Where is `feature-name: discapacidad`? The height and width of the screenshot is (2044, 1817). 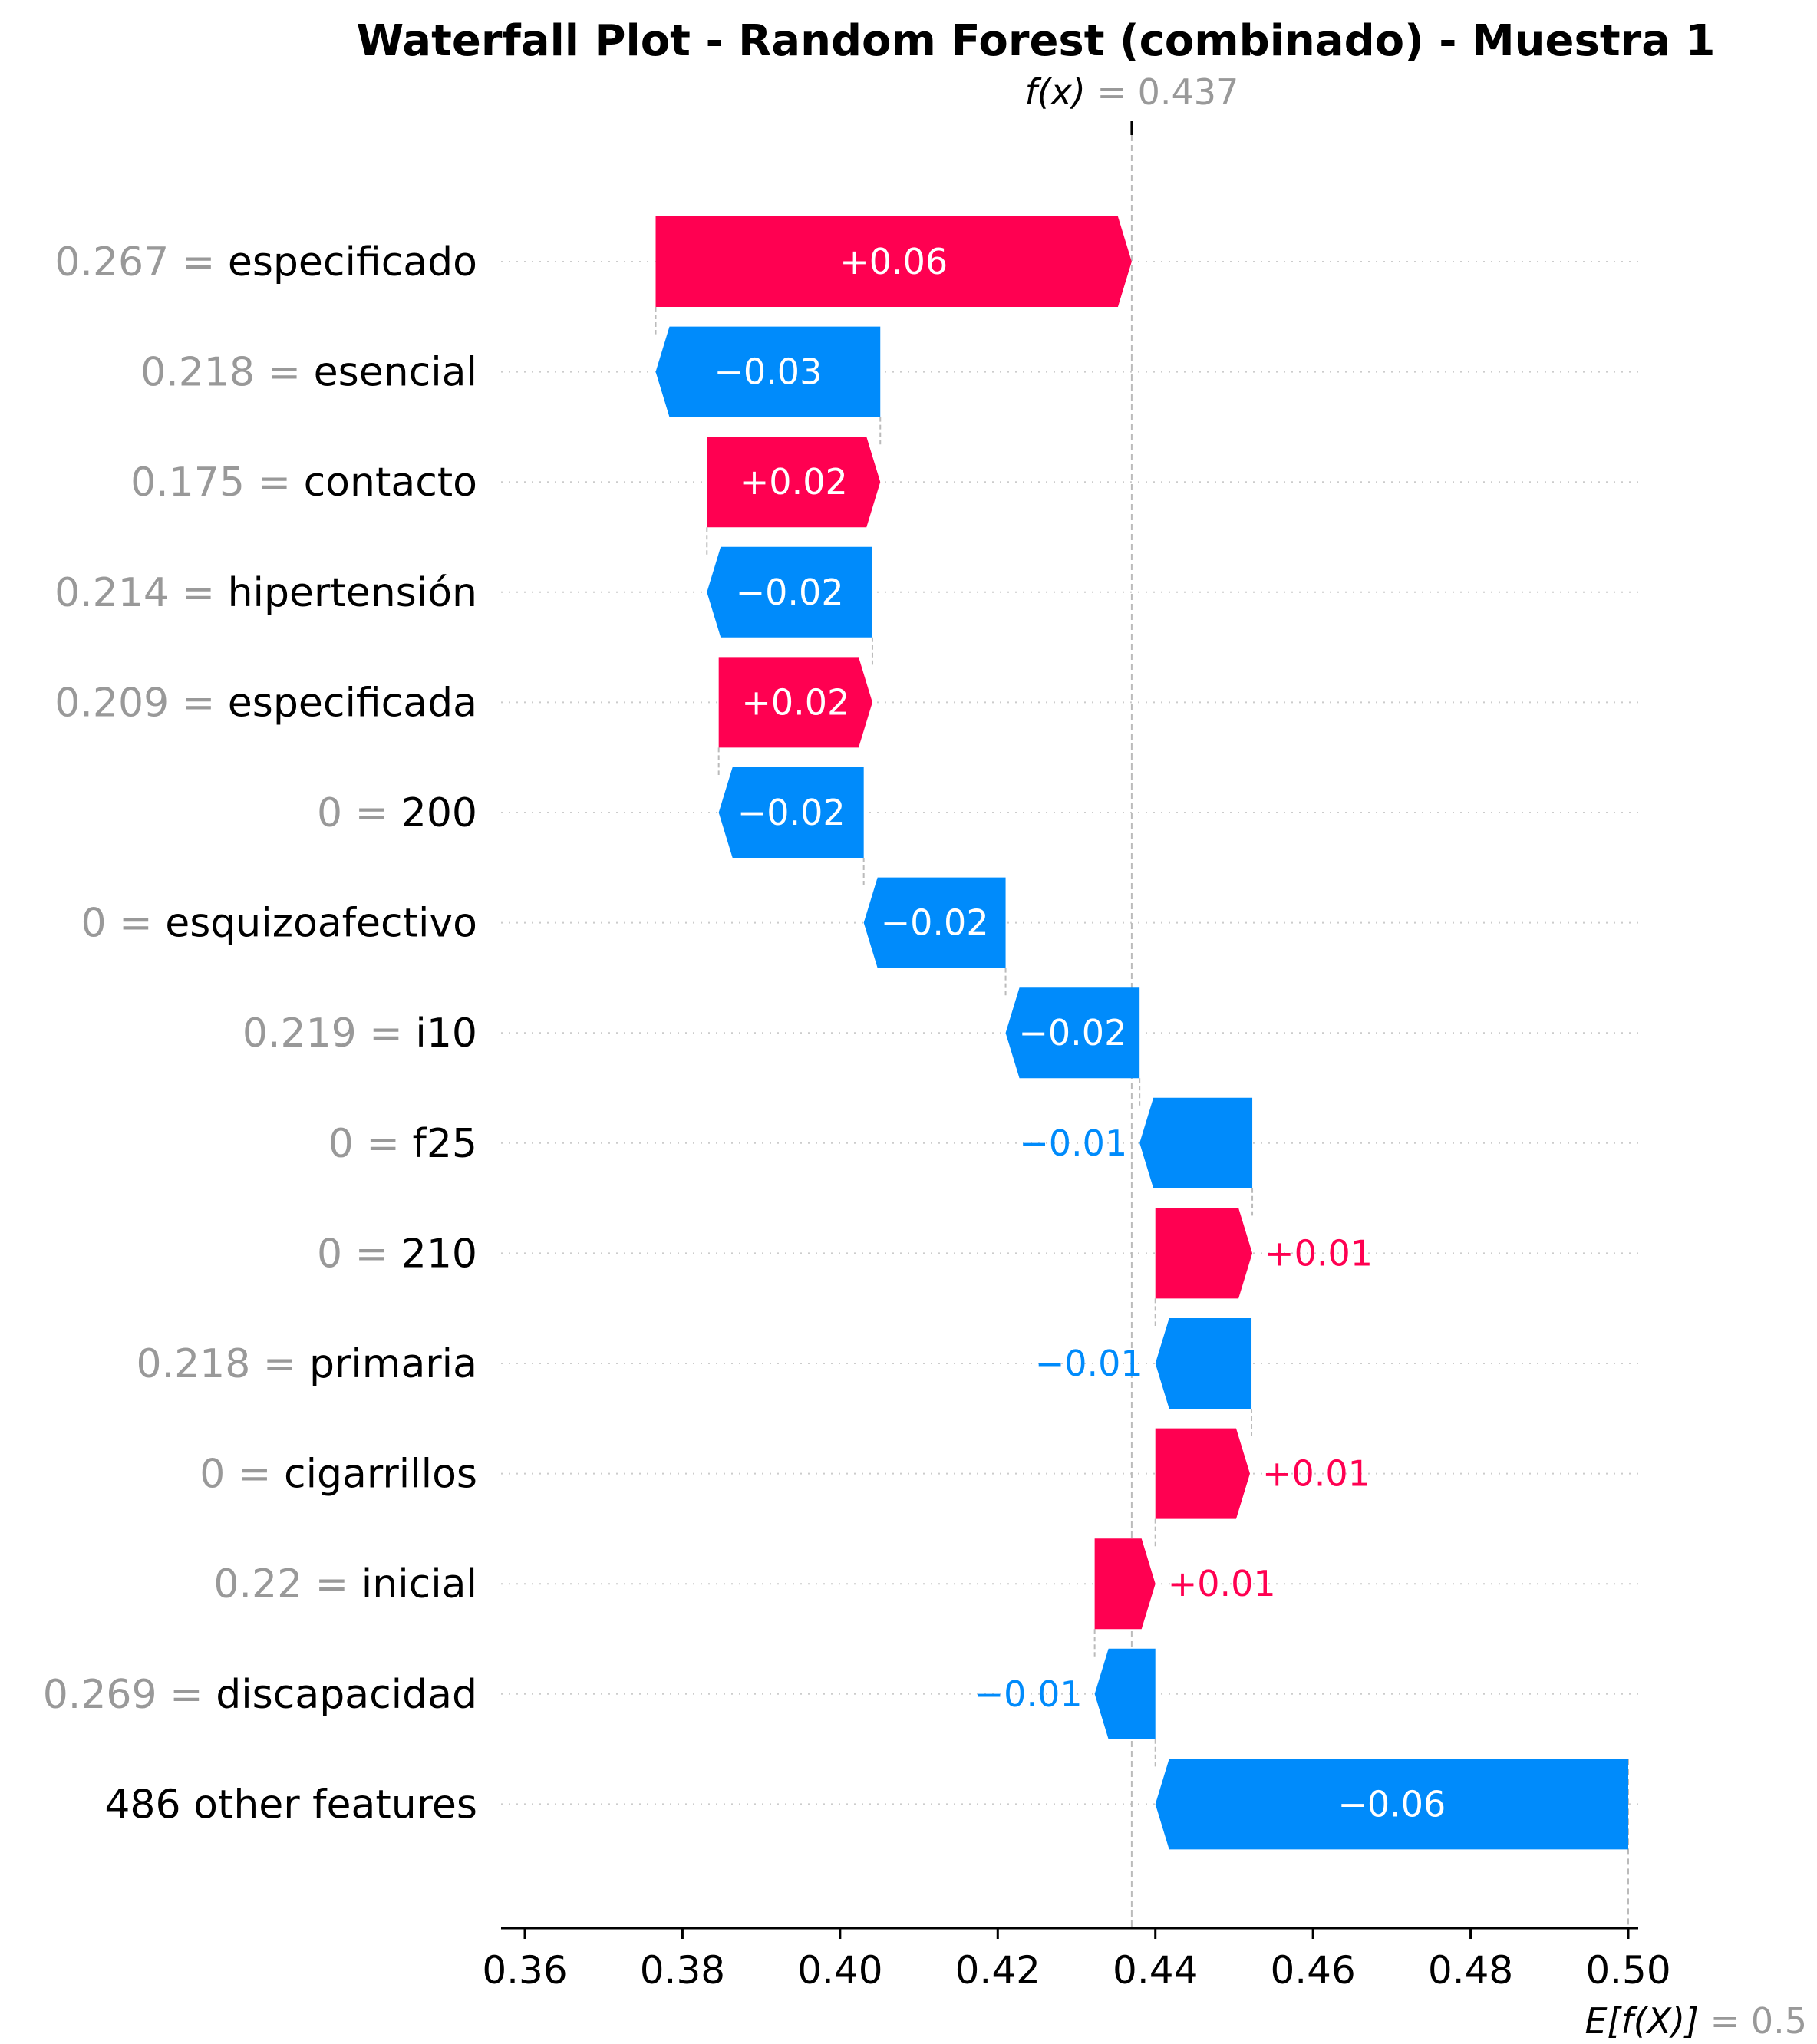 feature-name: discapacidad is located at coordinates (346, 1695).